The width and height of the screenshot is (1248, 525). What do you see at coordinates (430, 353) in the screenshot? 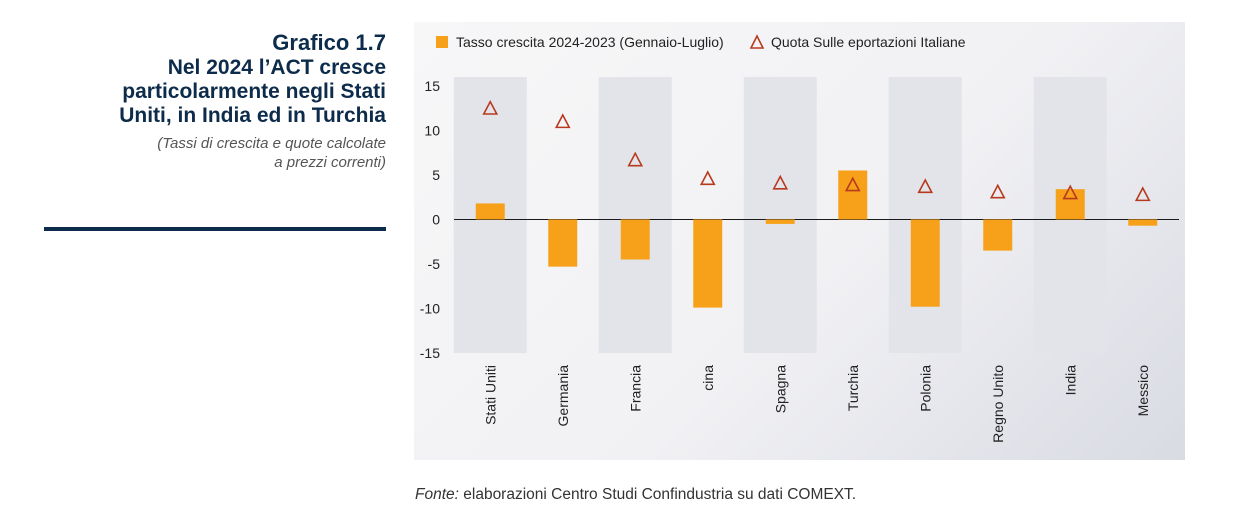
I see `y-tick-label: -15` at bounding box center [430, 353].